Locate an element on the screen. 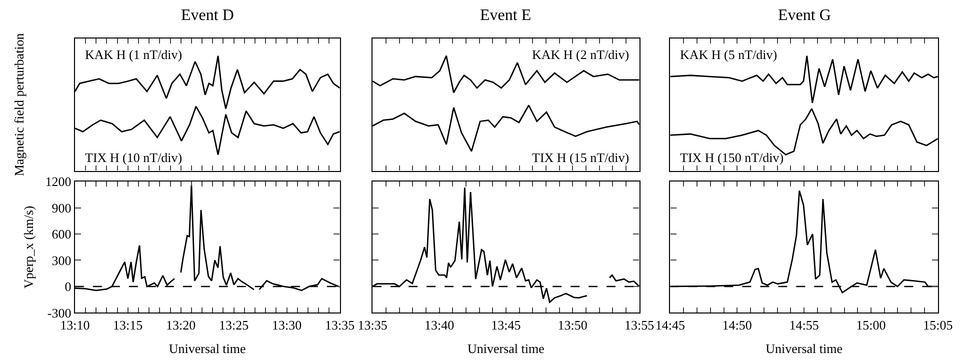 The image size is (966, 362). chart-title: Event E is located at coordinates (506, 15).